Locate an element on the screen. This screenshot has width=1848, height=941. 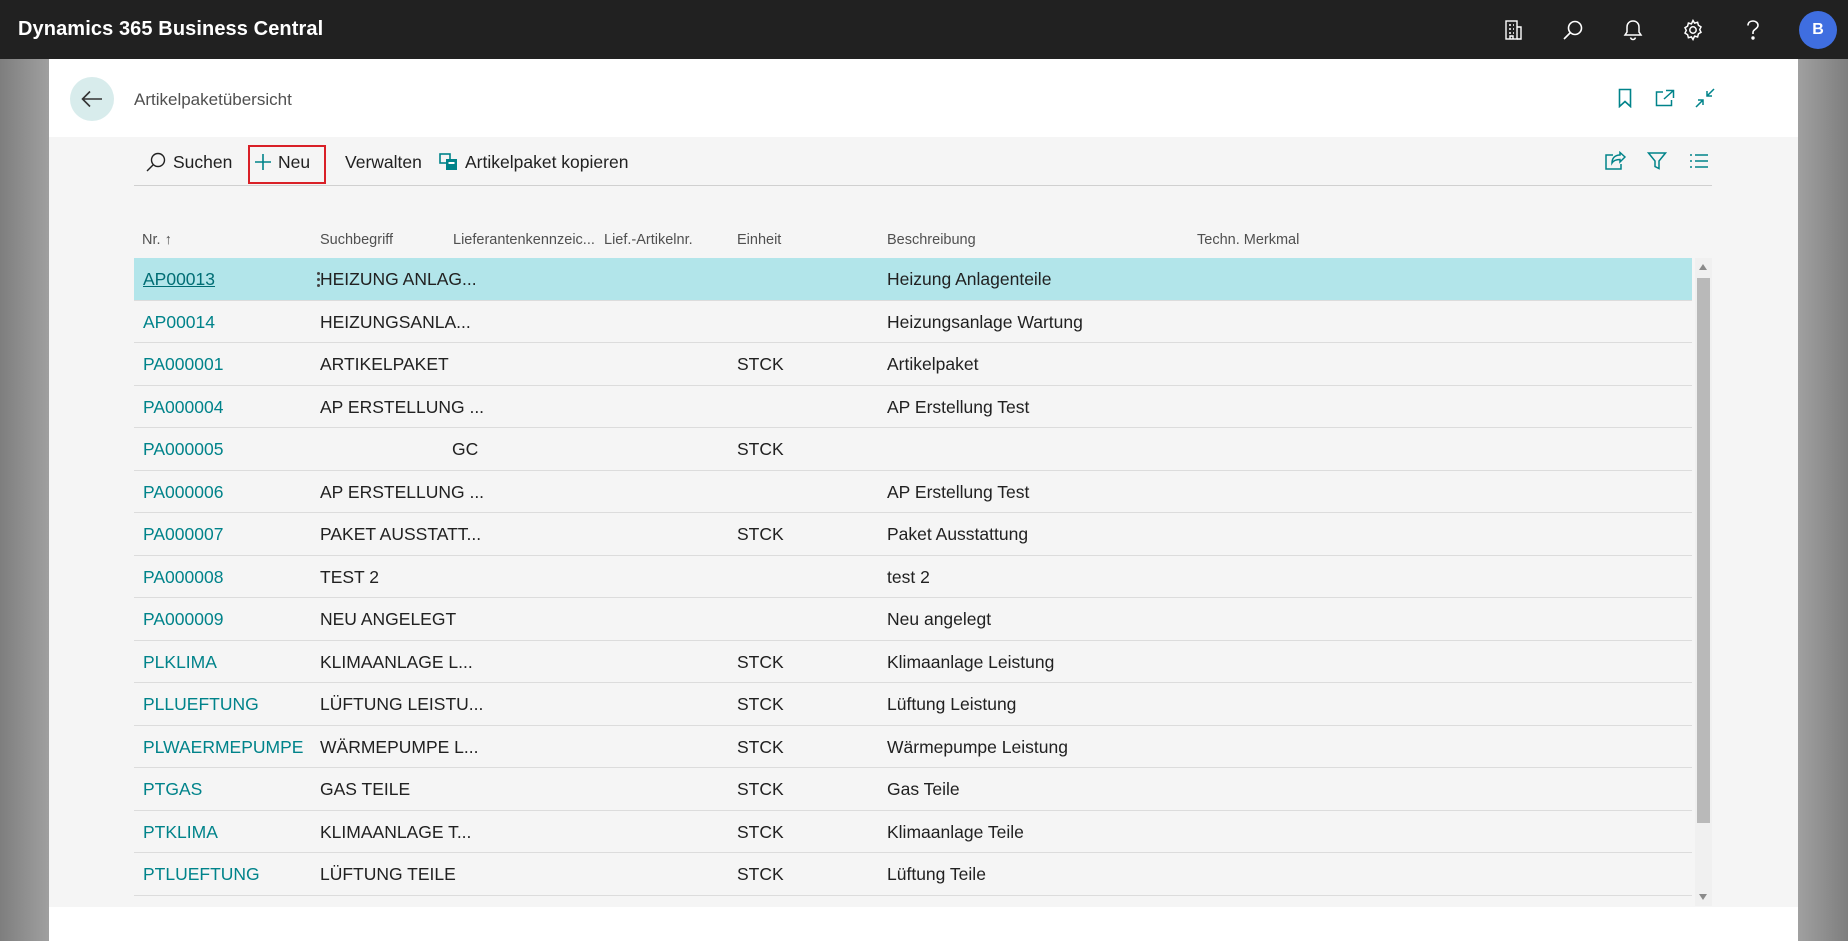
share-icon is located at coordinates (1615, 161).